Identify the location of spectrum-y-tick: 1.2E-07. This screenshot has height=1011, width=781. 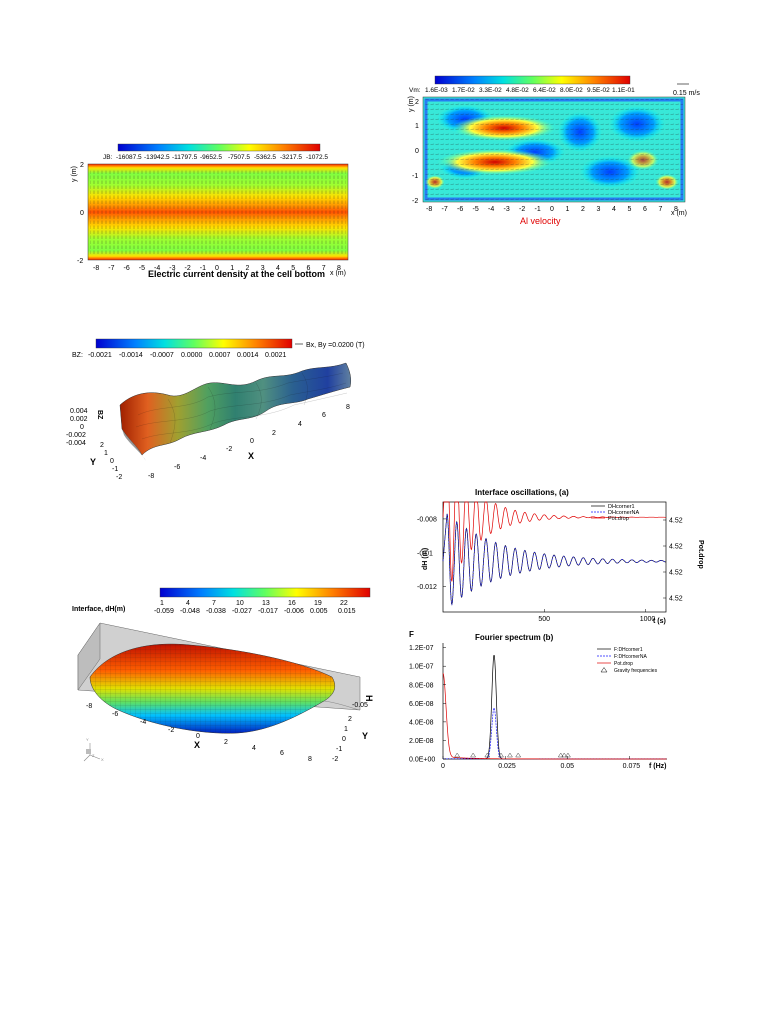
(421, 648).